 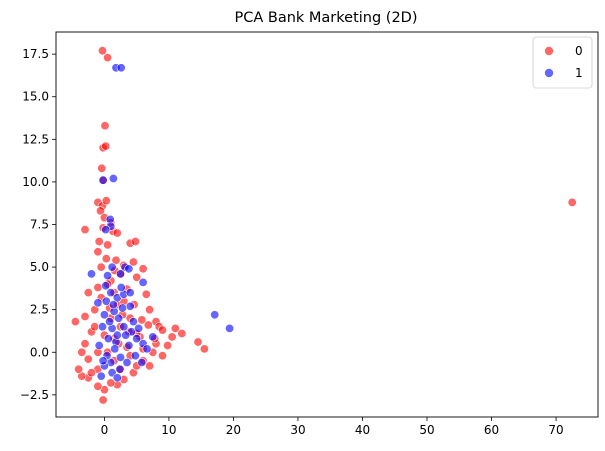 What do you see at coordinates (168, 430) in the screenshot?
I see `x-tick-label: 10` at bounding box center [168, 430].